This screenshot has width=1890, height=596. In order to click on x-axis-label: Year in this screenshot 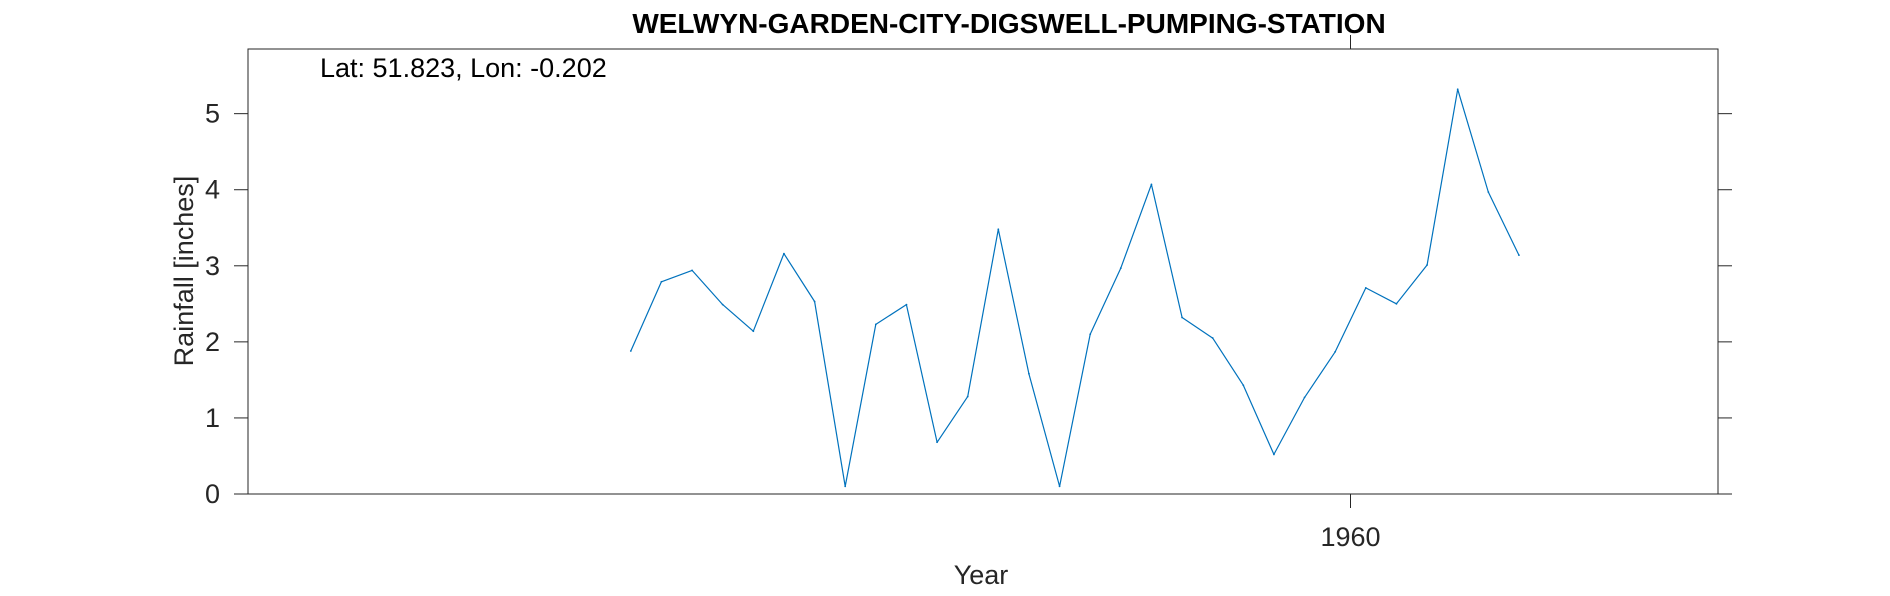, I will do `click(981, 575)`.